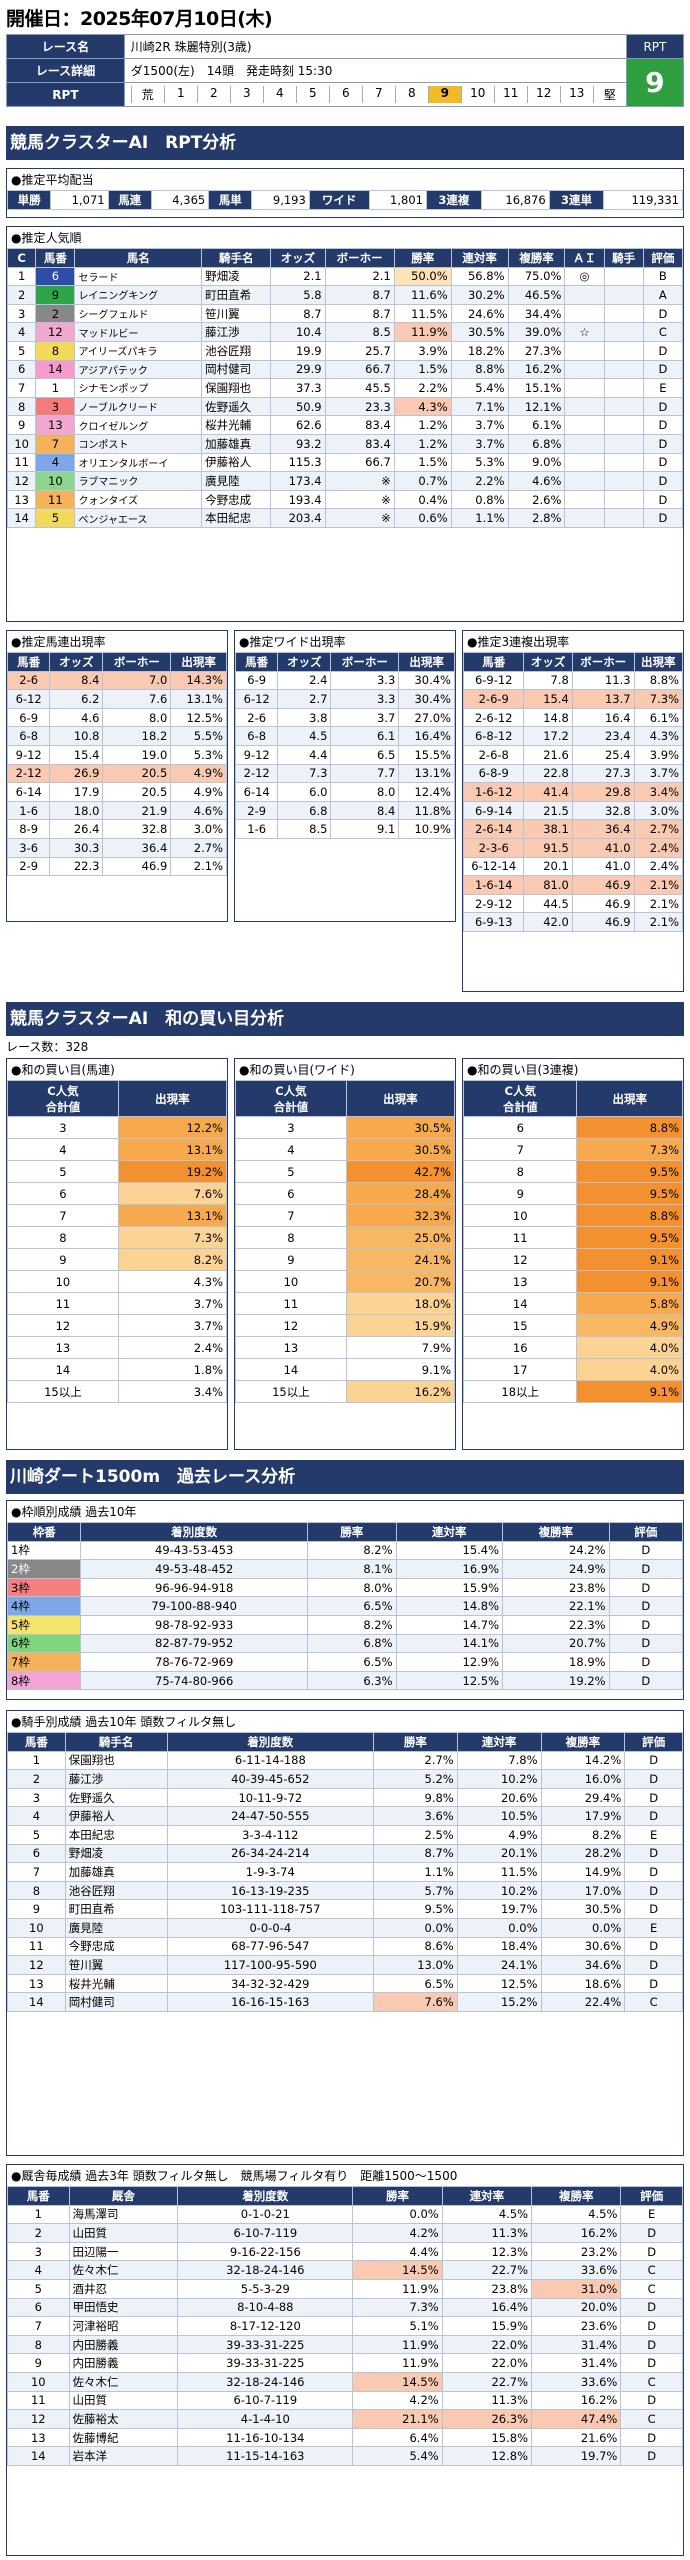  I want to click on cell: 56.8%, so click(479, 276).